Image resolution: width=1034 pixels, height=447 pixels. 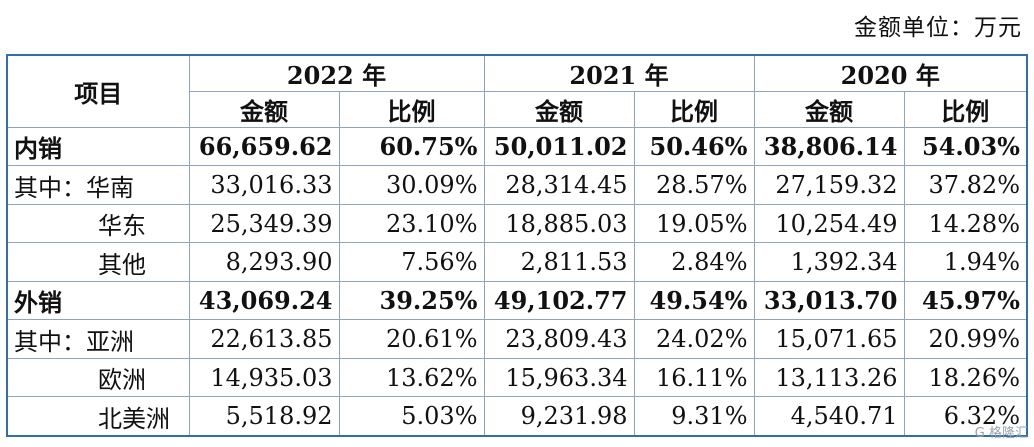 I want to click on ratio-cell: 23.10%, so click(x=411, y=223).